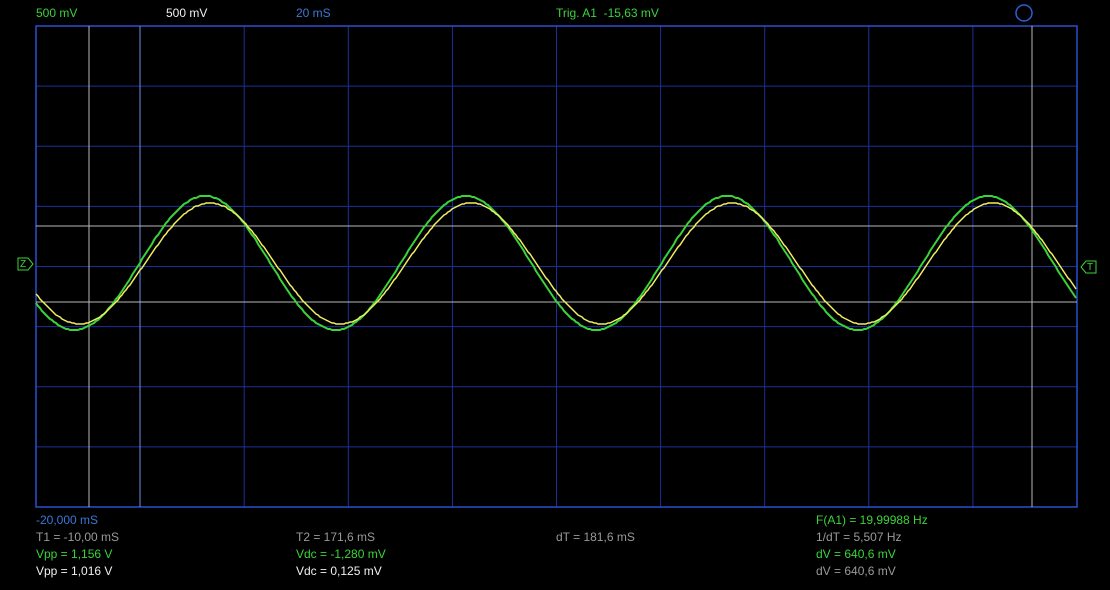  I want to click on trigger-marker, so click(1088, 267).